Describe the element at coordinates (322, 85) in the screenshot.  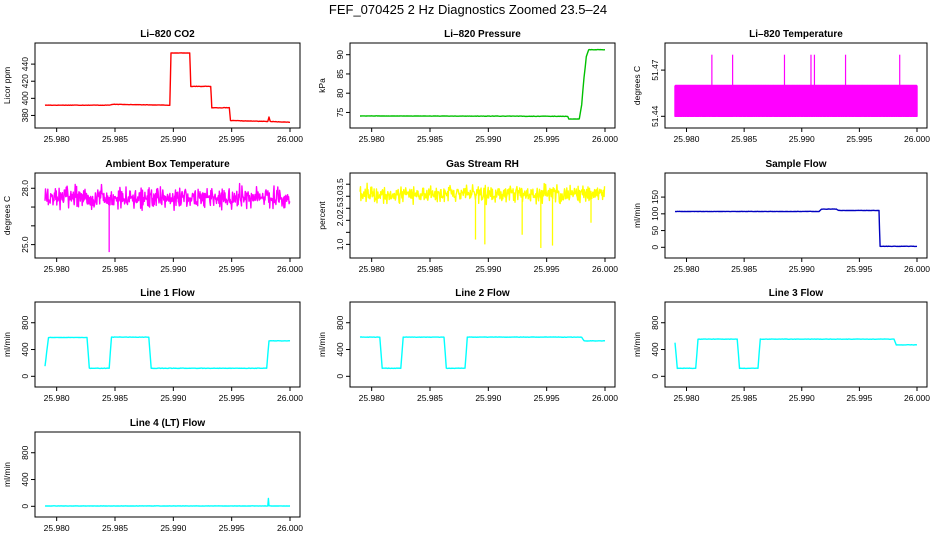
I see `y-axis-label: kPa` at that location.